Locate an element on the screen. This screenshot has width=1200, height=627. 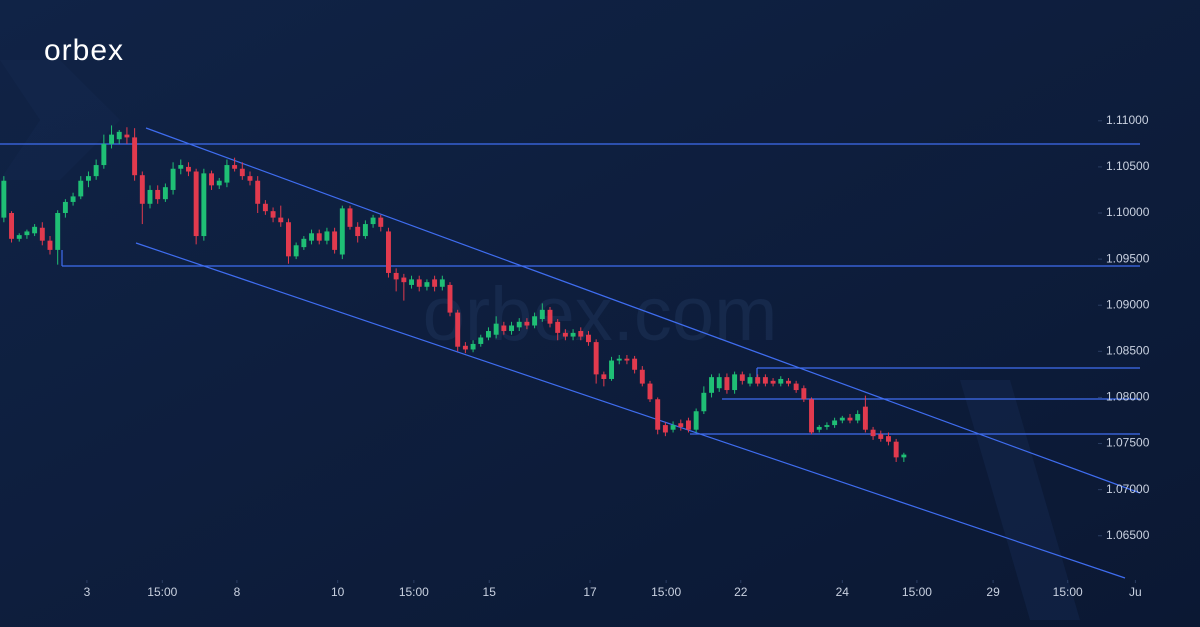
x-tick-label: 3 is located at coordinates (87, 592).